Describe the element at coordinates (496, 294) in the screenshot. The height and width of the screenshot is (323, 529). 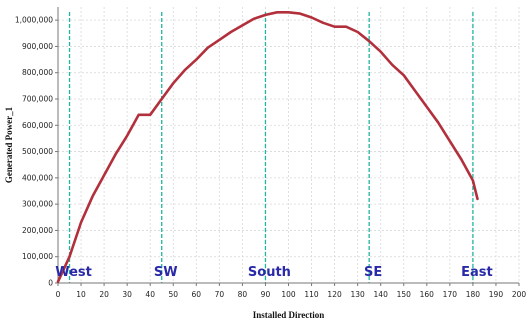
I see `x-tick-label: 190` at that location.